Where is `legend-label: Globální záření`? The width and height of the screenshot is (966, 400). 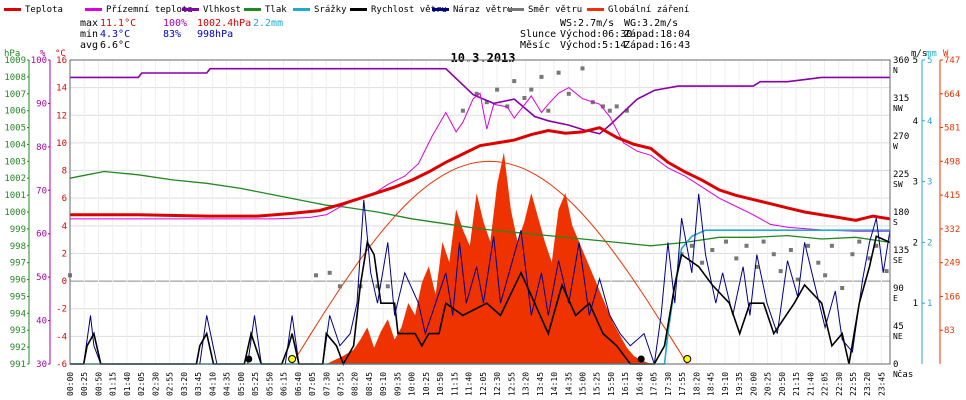
legend-label: Globální záření is located at coordinates (648, 10).